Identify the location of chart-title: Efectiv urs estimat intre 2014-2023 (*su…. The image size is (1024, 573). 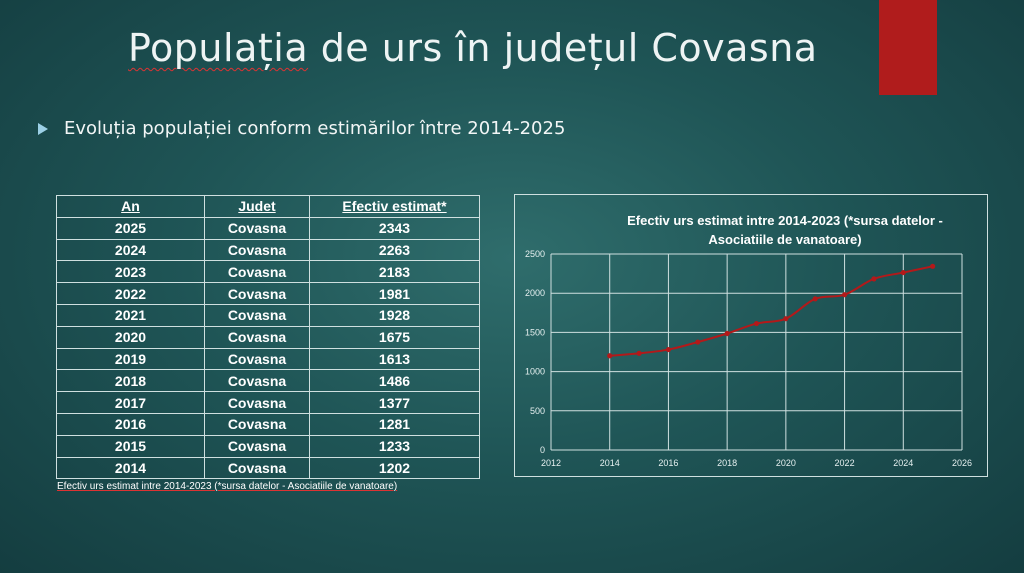
(785, 230).